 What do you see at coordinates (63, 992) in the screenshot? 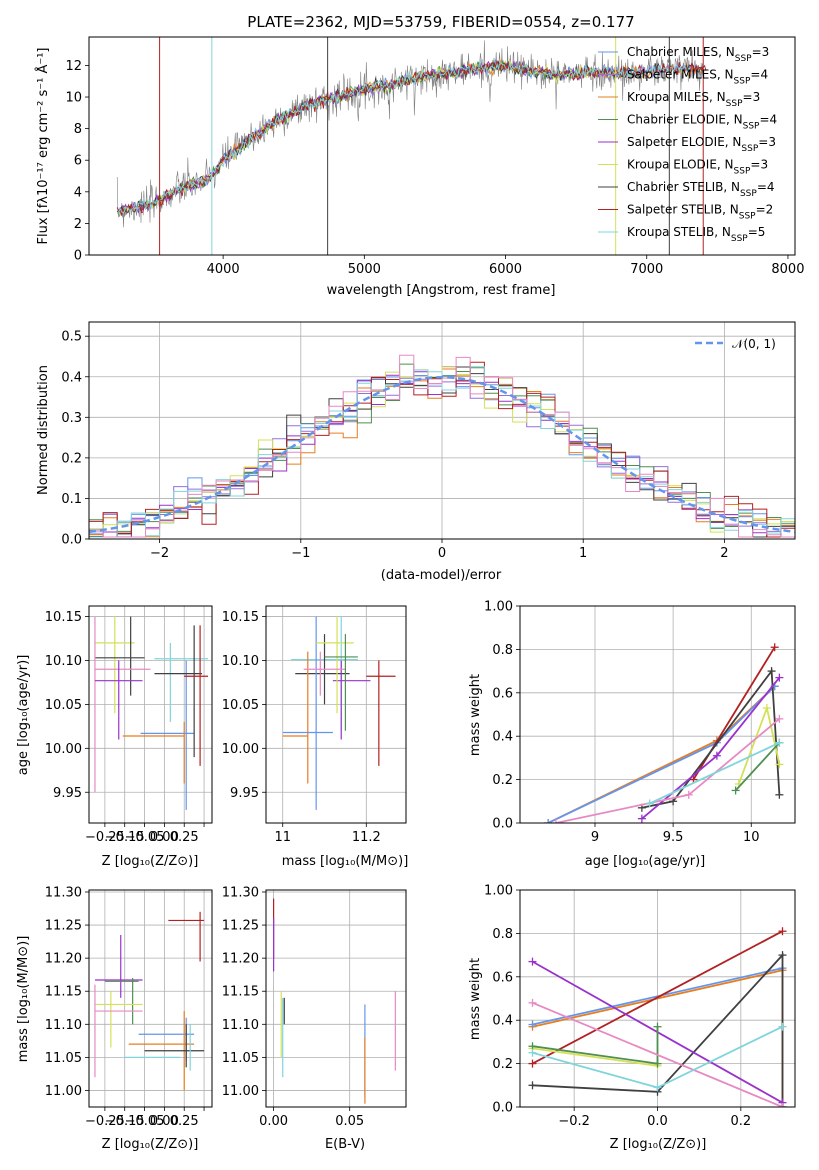
I see `y-tick-label: 11.15` at bounding box center [63, 992].